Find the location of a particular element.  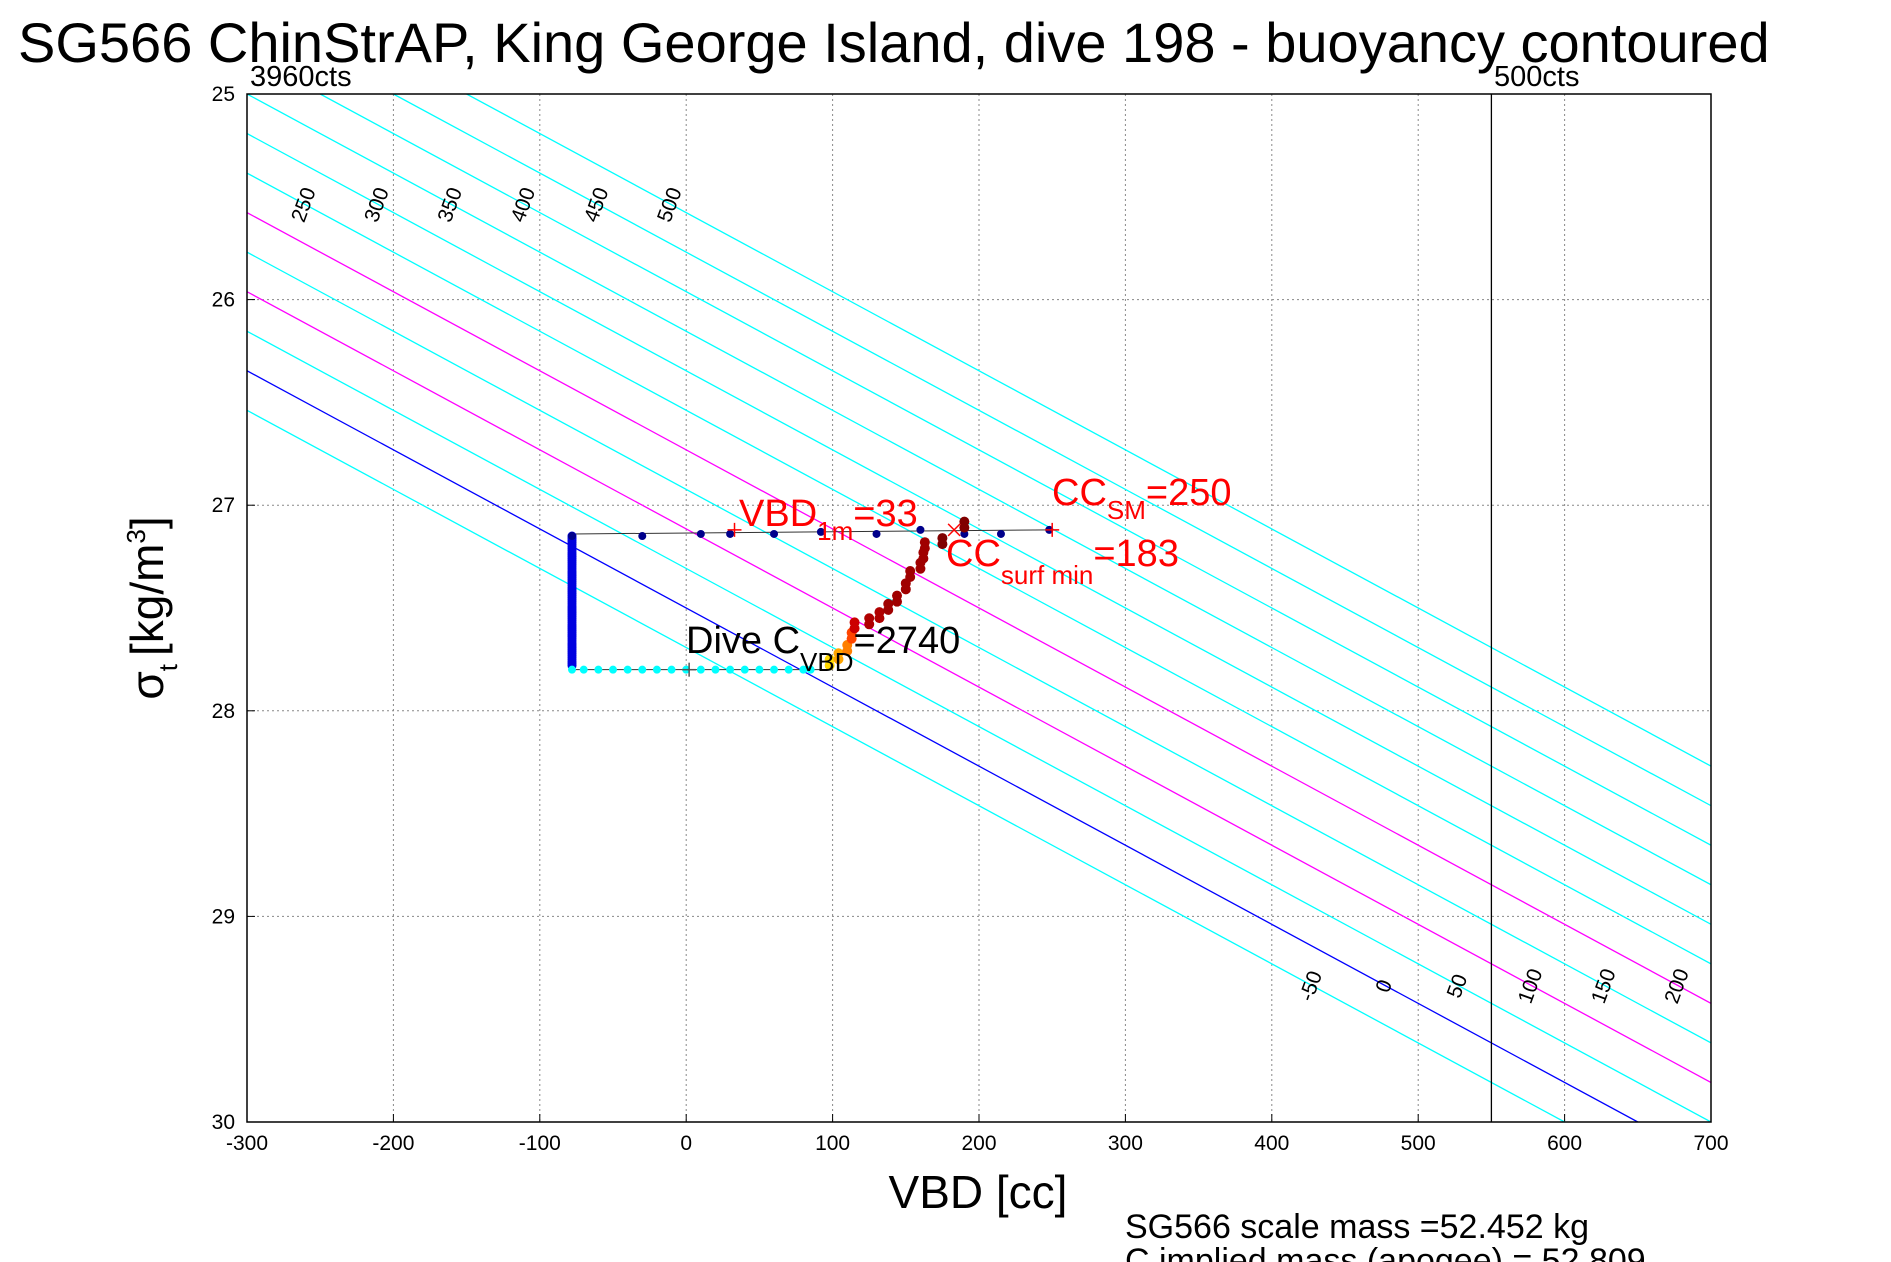

x-tick-label: 100 is located at coordinates (832, 1143).